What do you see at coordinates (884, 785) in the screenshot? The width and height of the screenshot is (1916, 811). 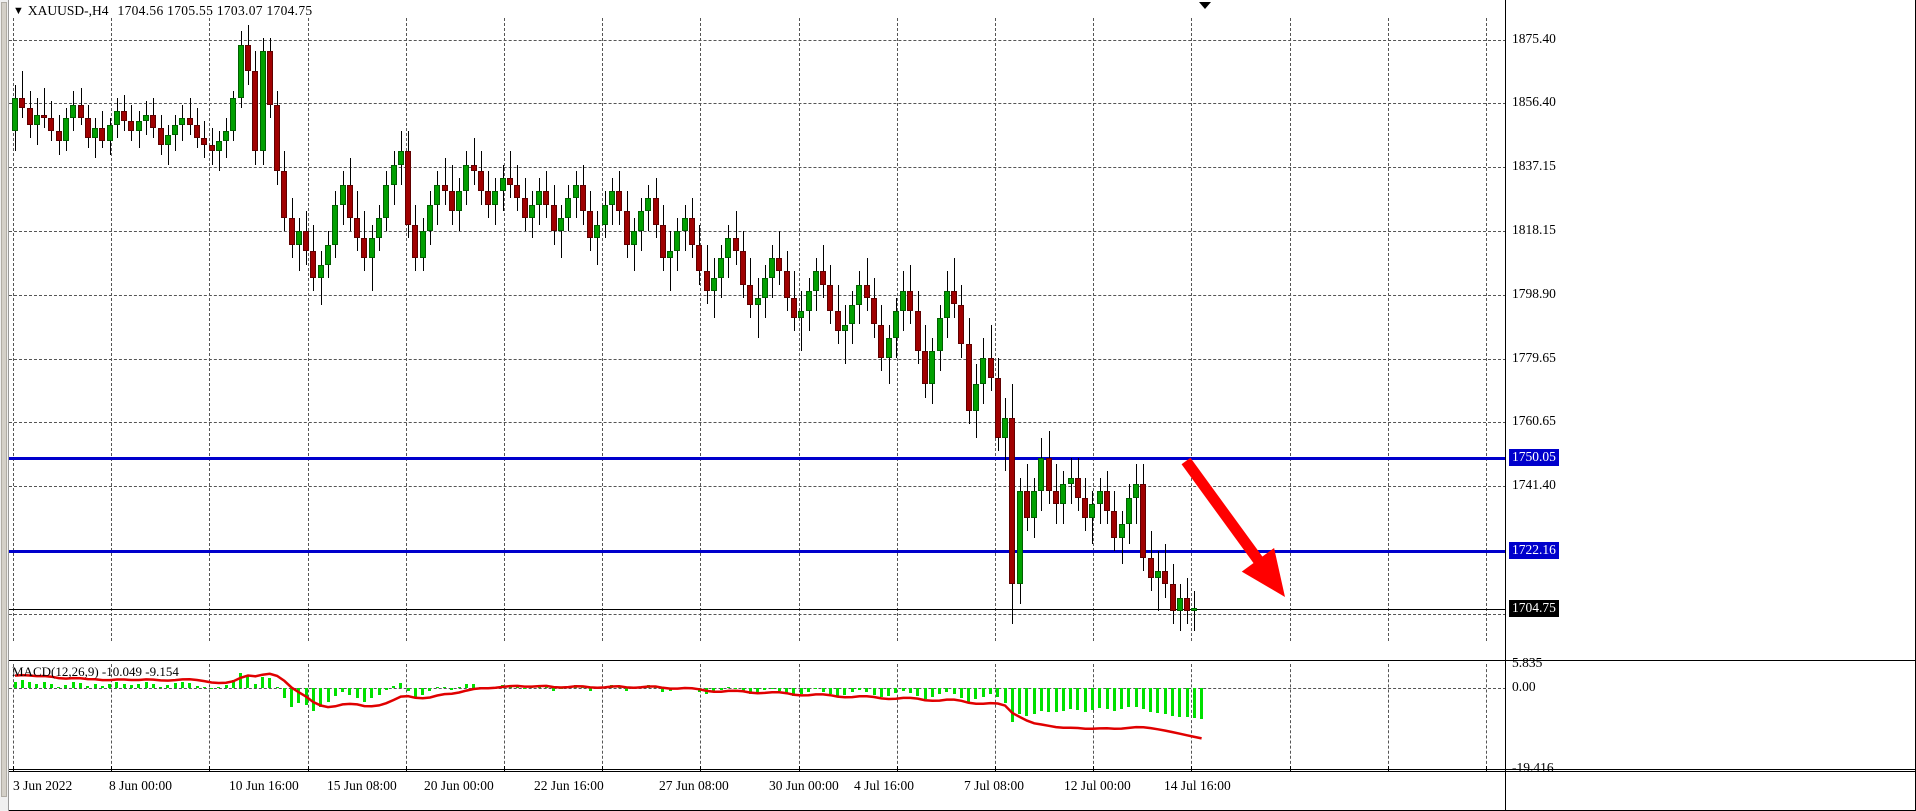 I see `time-axis-label: 4 Jul 16:00` at bounding box center [884, 785].